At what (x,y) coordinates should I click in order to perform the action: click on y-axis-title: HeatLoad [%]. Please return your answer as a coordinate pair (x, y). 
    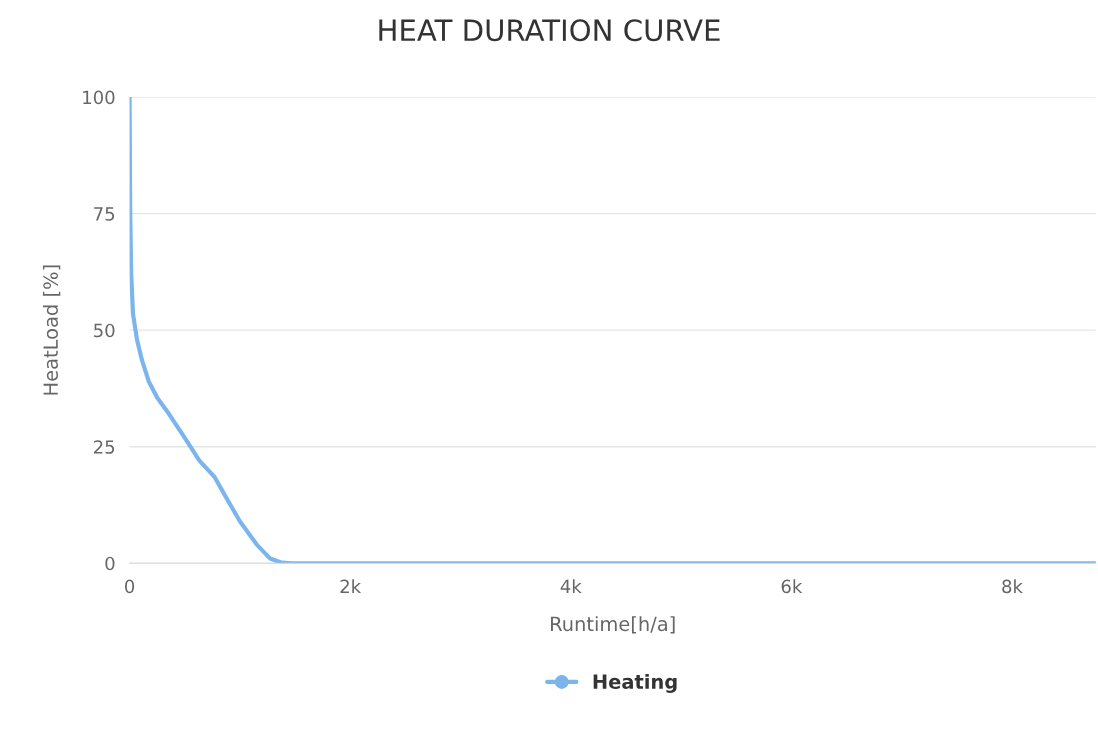
    Looking at the image, I should click on (51, 330).